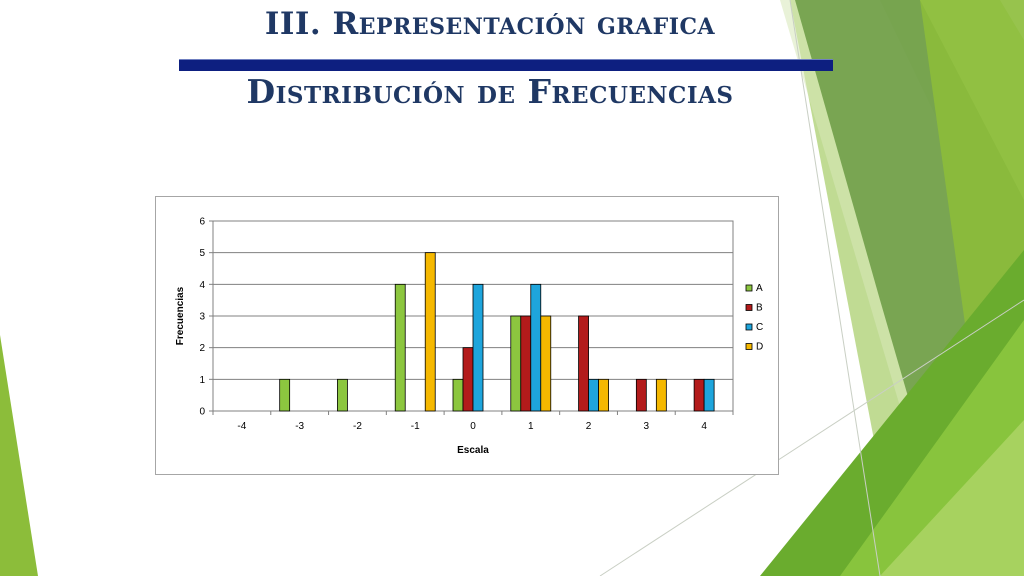 The width and height of the screenshot is (1024, 576). What do you see at coordinates (202, 253) in the screenshot?
I see `y-tick-label: 5` at bounding box center [202, 253].